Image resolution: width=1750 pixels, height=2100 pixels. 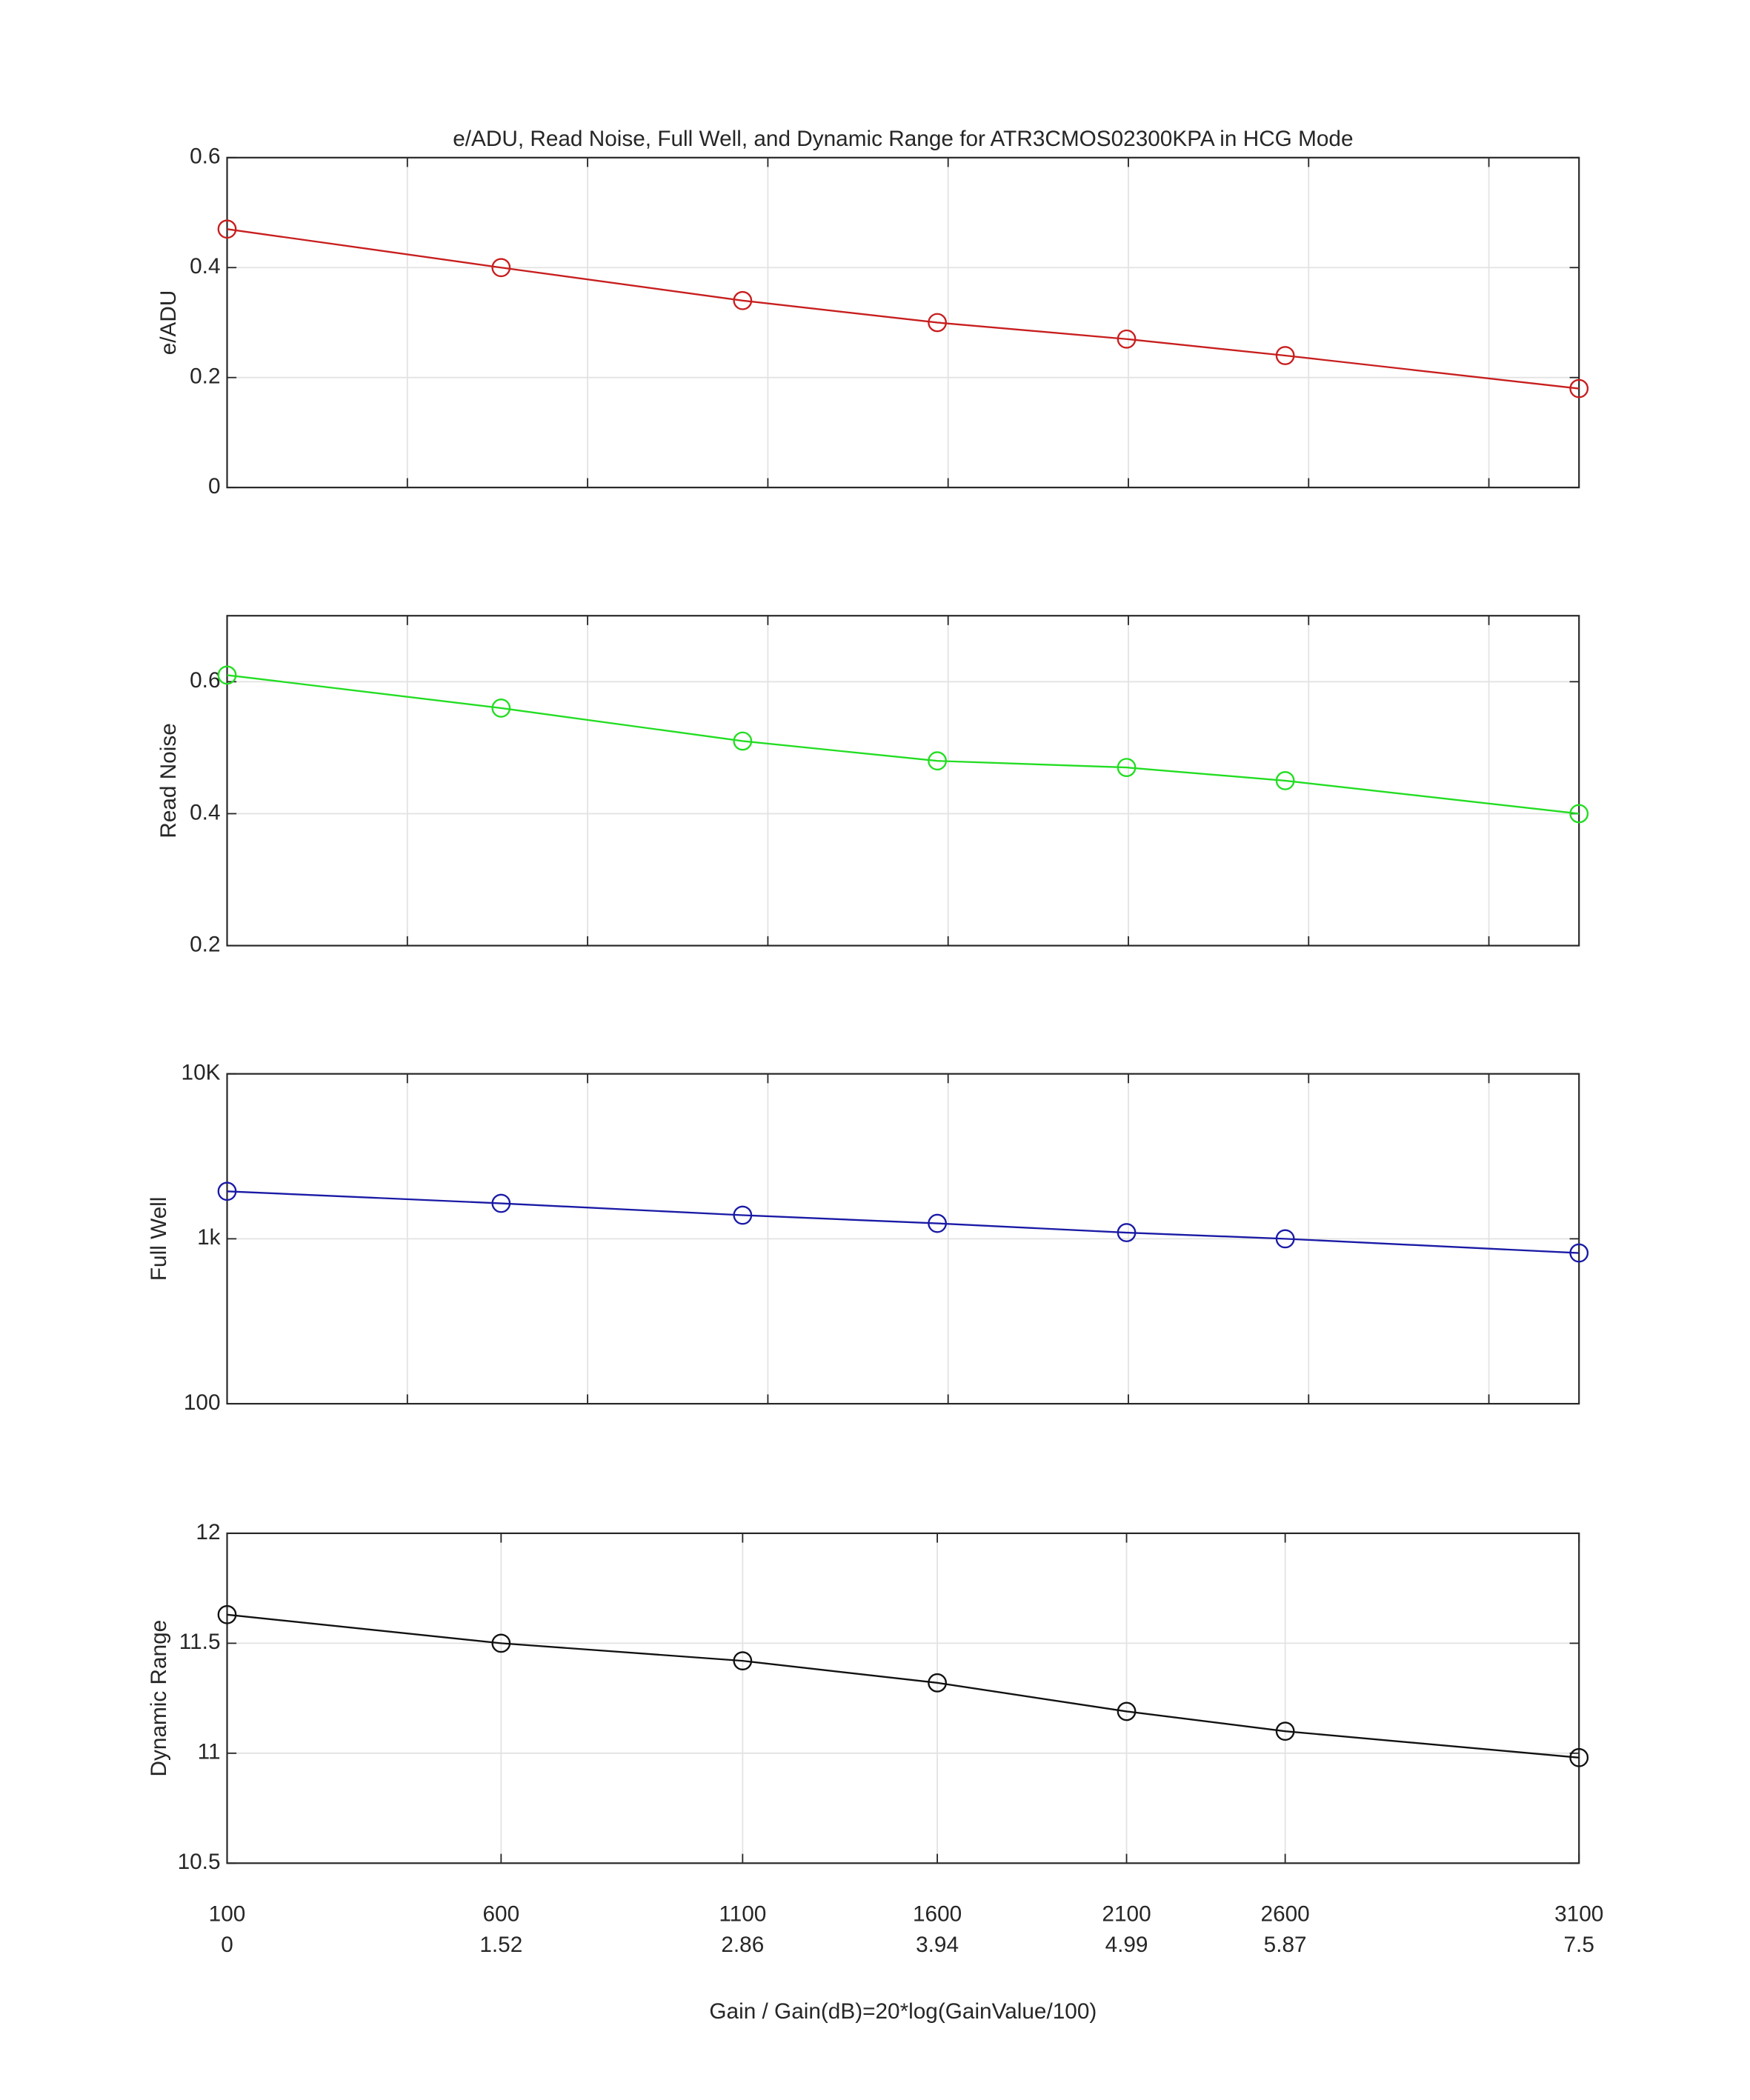 What do you see at coordinates (159, 1699) in the screenshot?
I see `y-axis-label: Dynamic Range` at bounding box center [159, 1699].